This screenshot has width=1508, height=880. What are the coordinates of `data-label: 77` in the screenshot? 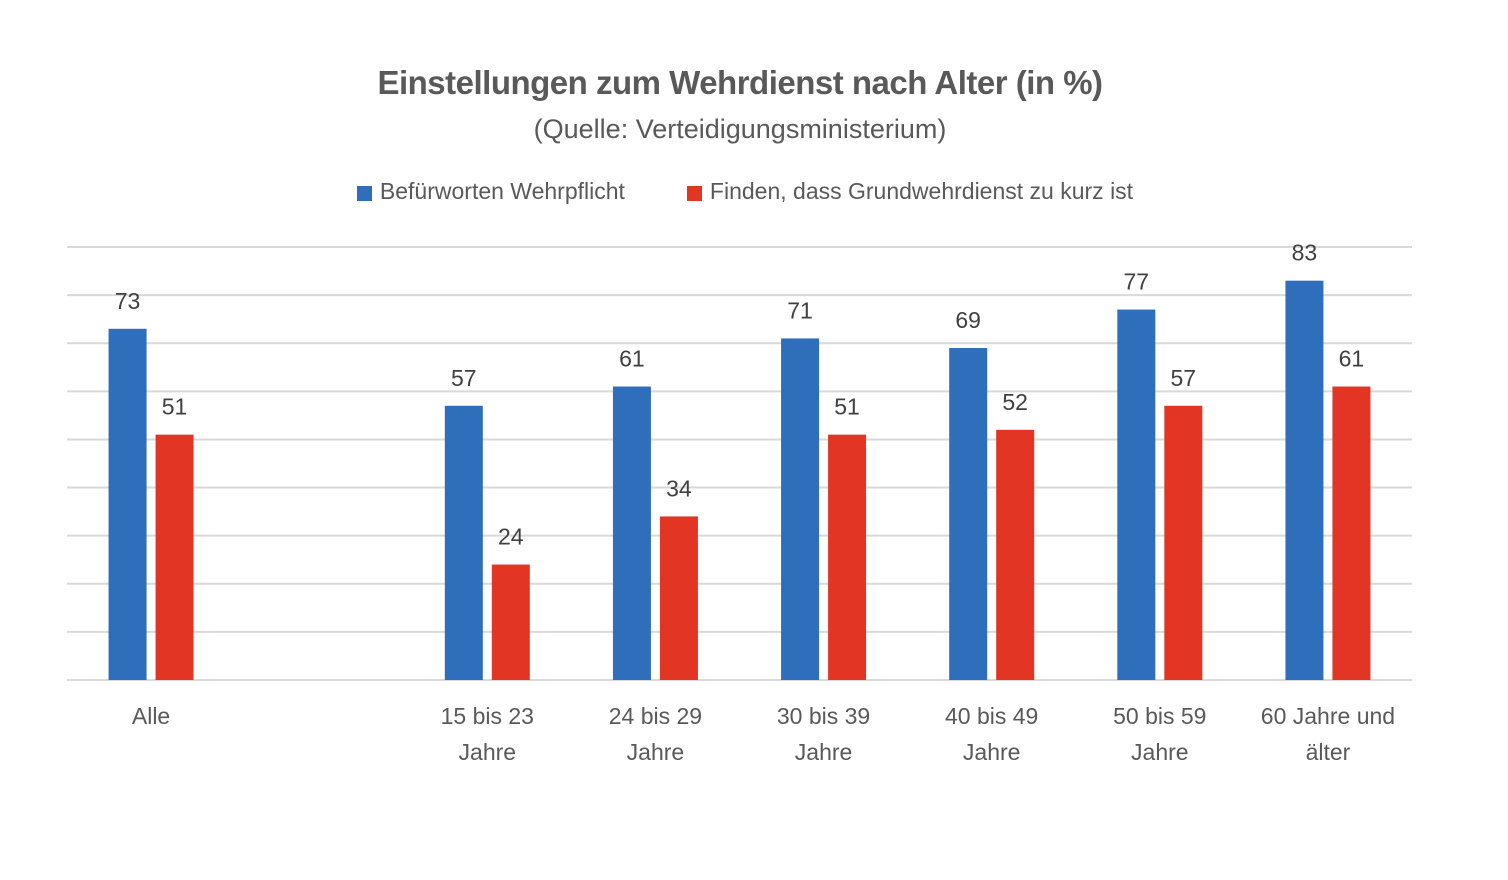 It's located at (1137, 282).